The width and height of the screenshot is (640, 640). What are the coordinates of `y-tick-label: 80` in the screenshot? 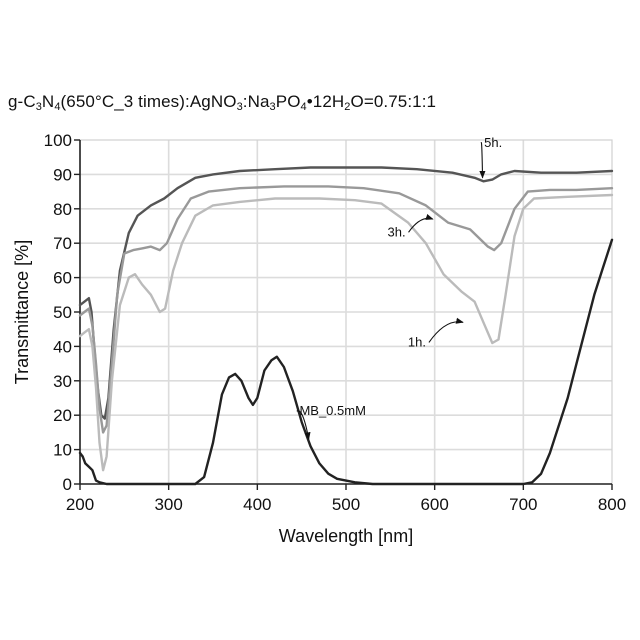 It's located at (62, 209).